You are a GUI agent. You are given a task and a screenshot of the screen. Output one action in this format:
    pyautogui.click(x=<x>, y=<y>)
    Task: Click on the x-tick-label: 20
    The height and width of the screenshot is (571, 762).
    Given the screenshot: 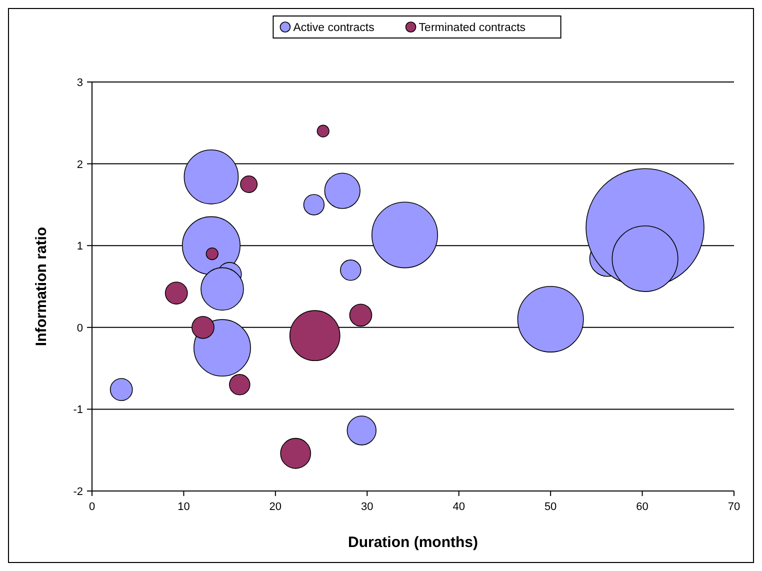 What is the action you would take?
    pyautogui.click(x=275, y=507)
    